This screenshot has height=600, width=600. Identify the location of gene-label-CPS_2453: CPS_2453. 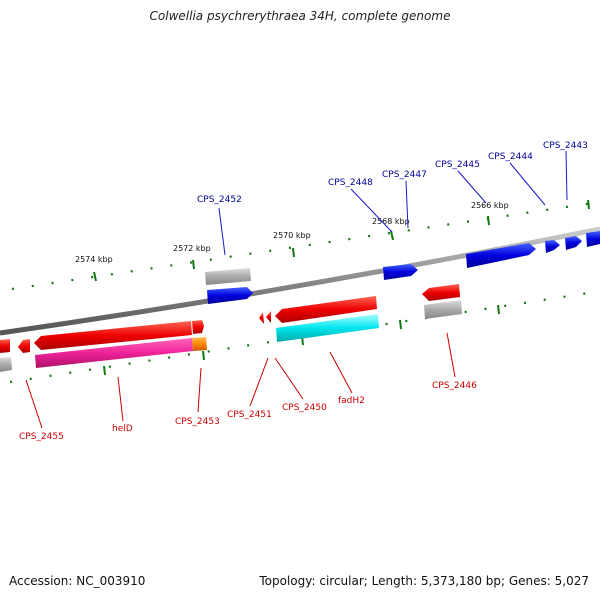
(197, 422).